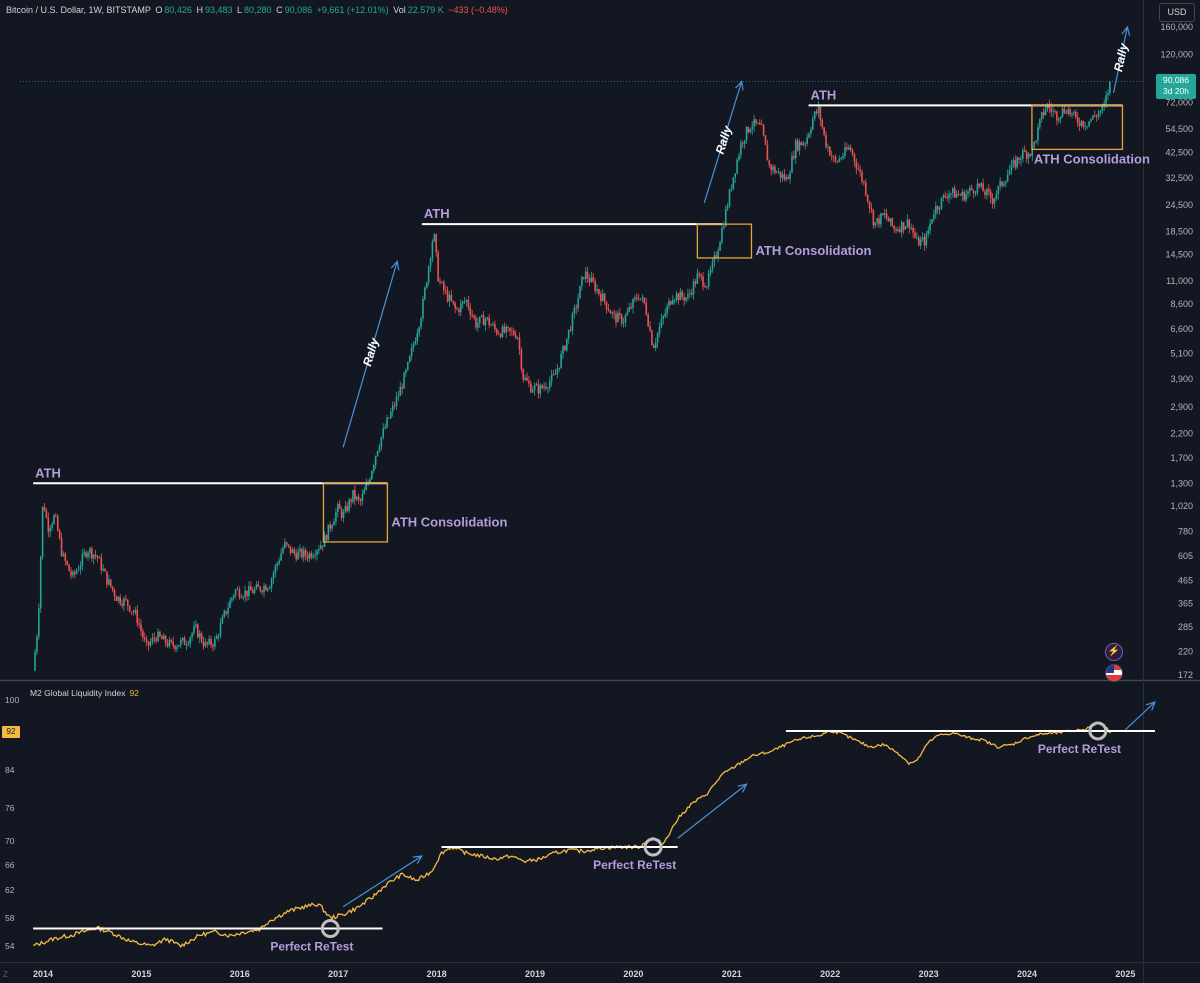 This screenshot has height=983, width=1200. Describe the element at coordinates (370, 354) in the screenshot. I see `rally-arrow` at that location.